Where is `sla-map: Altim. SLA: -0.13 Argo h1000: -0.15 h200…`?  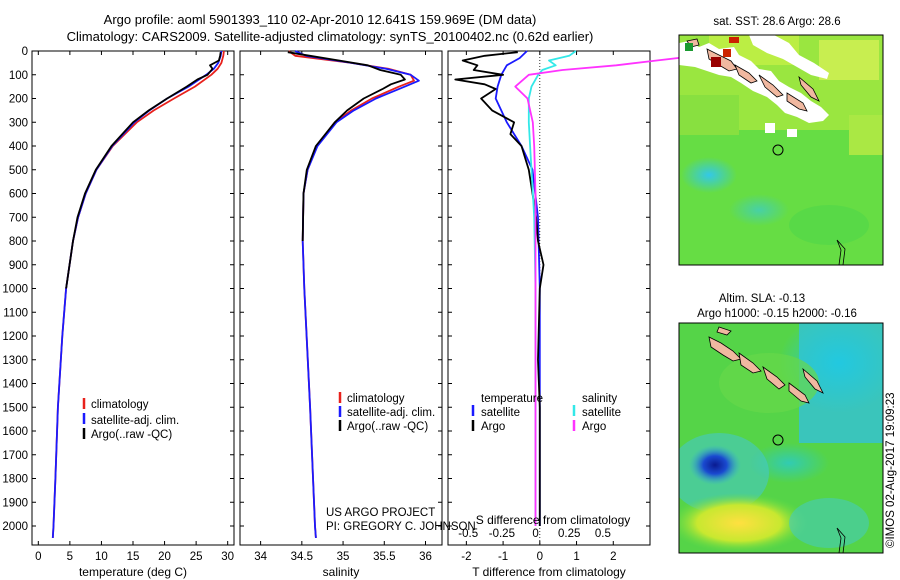 sla-map: Altim. SLA: -0.13 Argo h1000: -0.15 h200… is located at coordinates (781, 423).